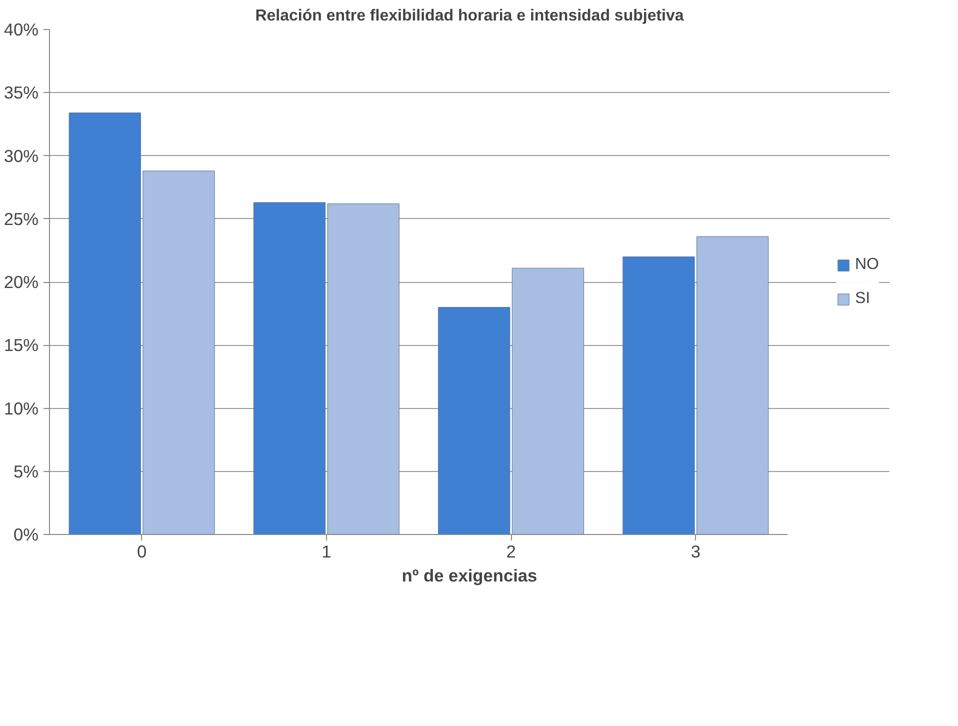 The height and width of the screenshot is (726, 958). I want to click on x-tick-label: 3, so click(695, 552).